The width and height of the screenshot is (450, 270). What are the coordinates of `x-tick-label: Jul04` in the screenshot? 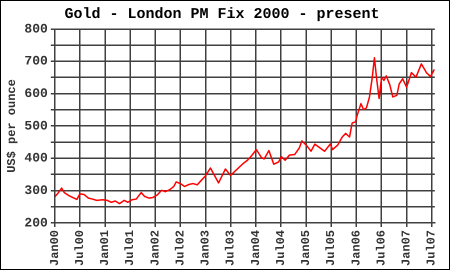 It's located at (281, 248).